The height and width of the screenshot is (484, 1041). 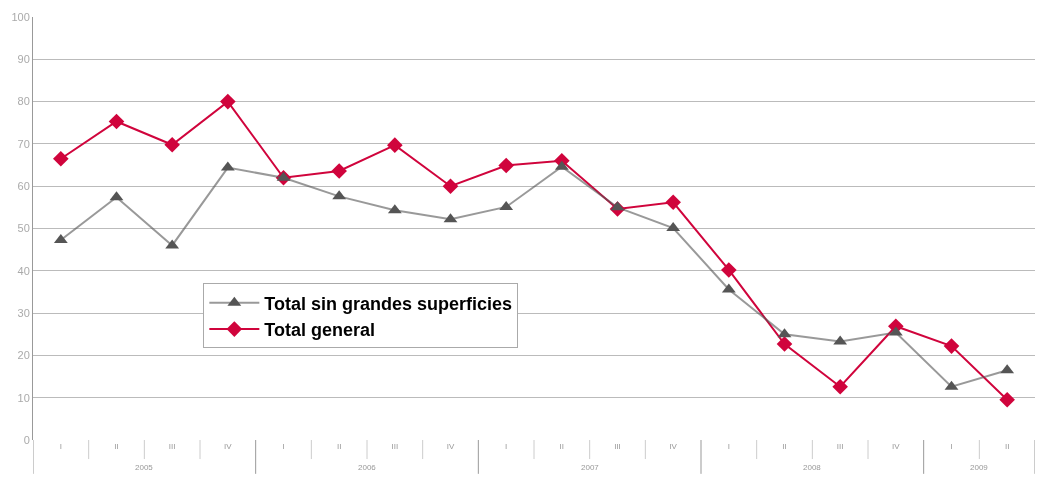 I want to click on y-tick-label: 70, so click(x=23, y=143).